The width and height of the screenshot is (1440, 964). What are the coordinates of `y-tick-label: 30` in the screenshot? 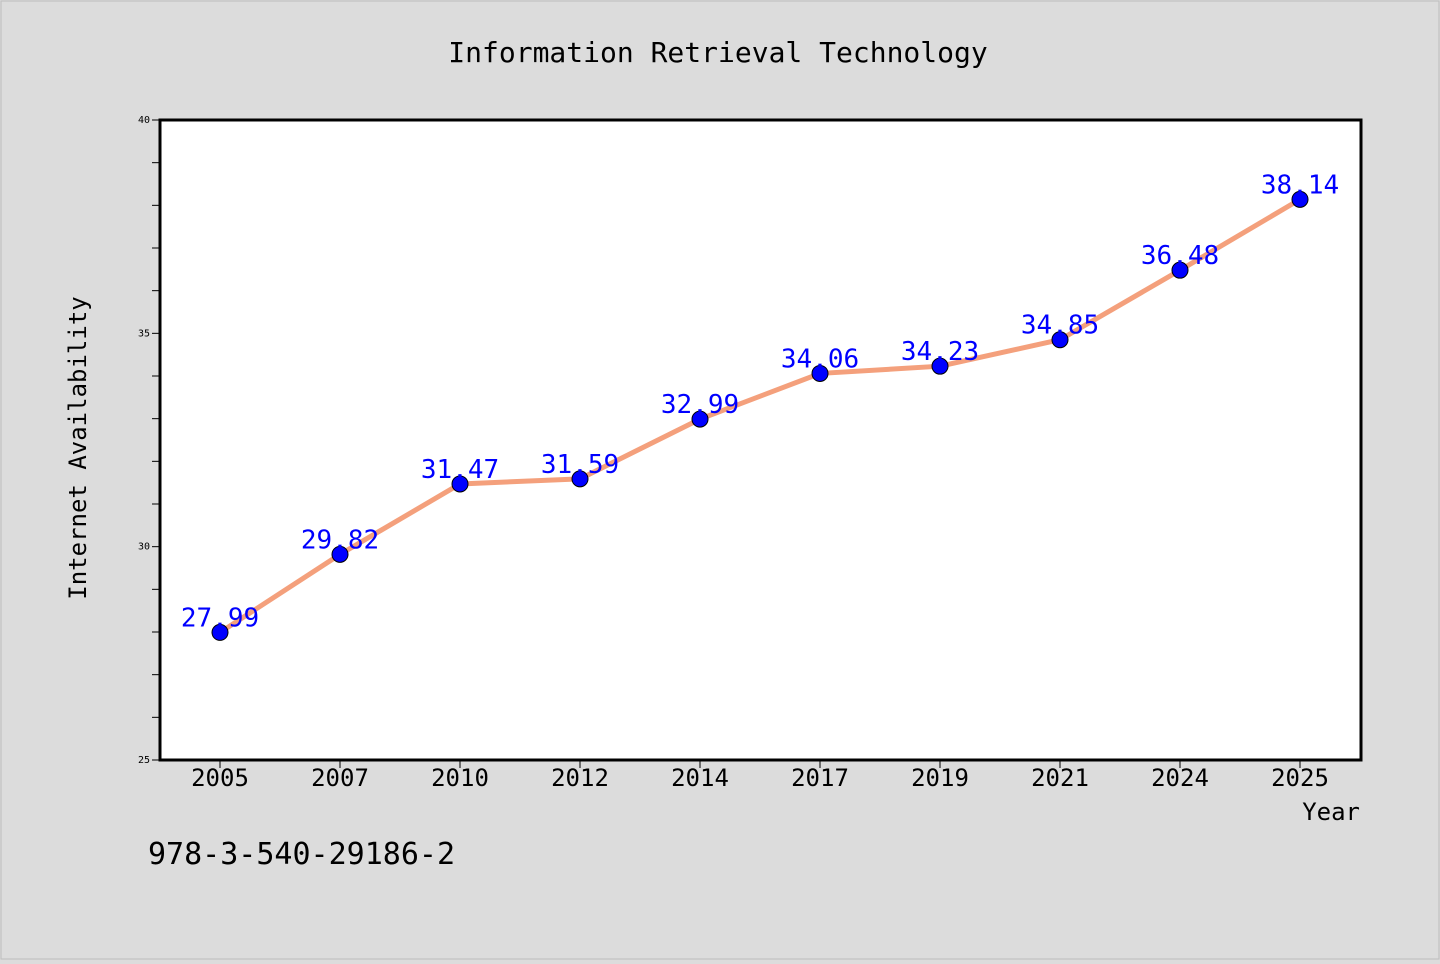 It's located at (144, 547).